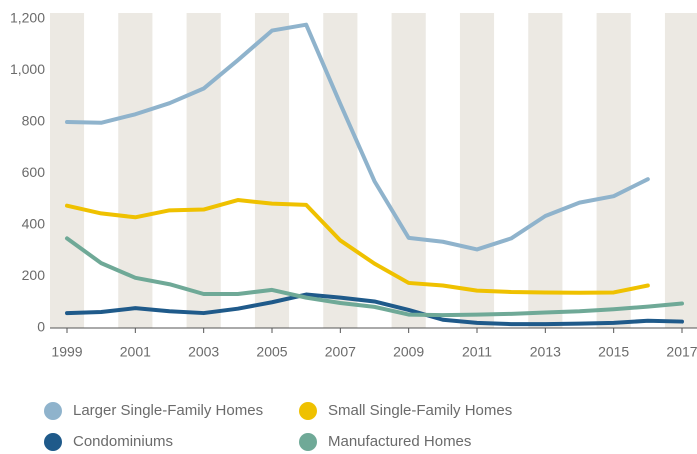  What do you see at coordinates (34, 224) in the screenshot?
I see `y-tick-label: 400` at bounding box center [34, 224].